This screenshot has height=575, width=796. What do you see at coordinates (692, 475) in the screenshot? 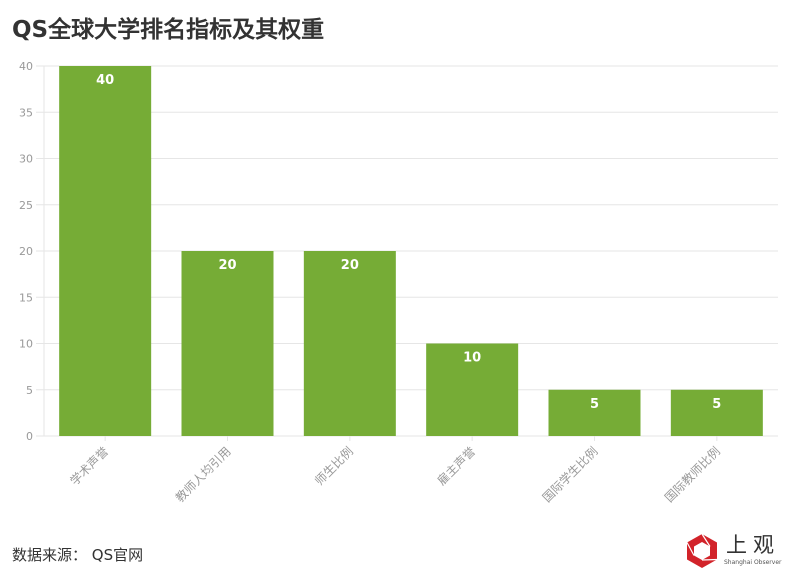
I see `x-category-label: 国际教师比例` at bounding box center [692, 475].